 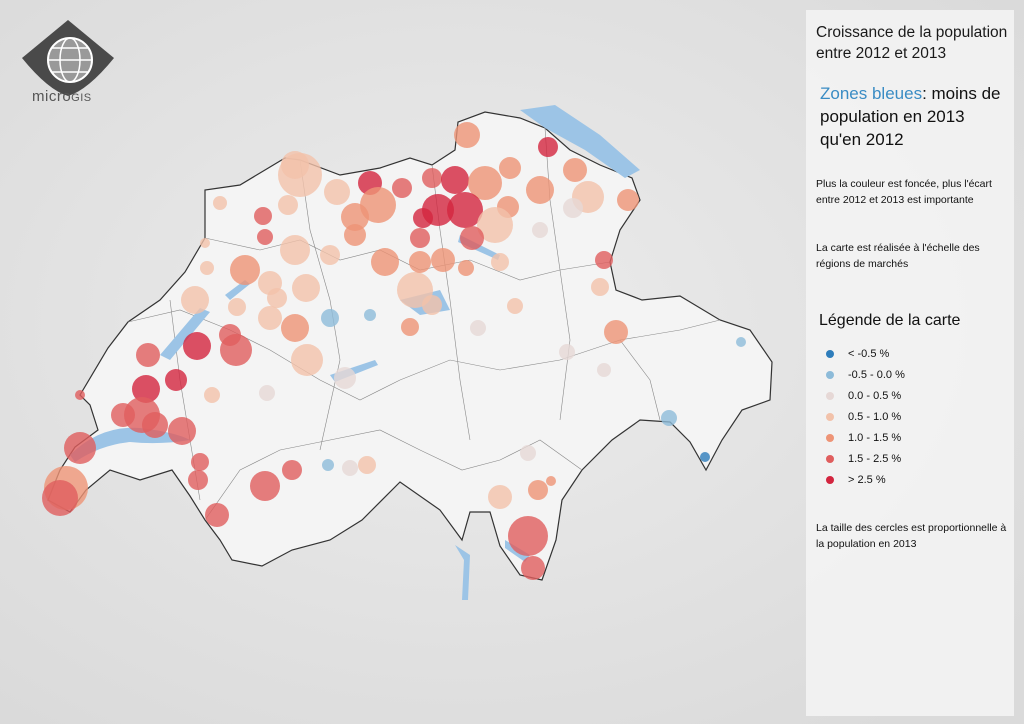 I want to click on legend-label: 0.0 - 0.5 %, so click(x=875, y=395).